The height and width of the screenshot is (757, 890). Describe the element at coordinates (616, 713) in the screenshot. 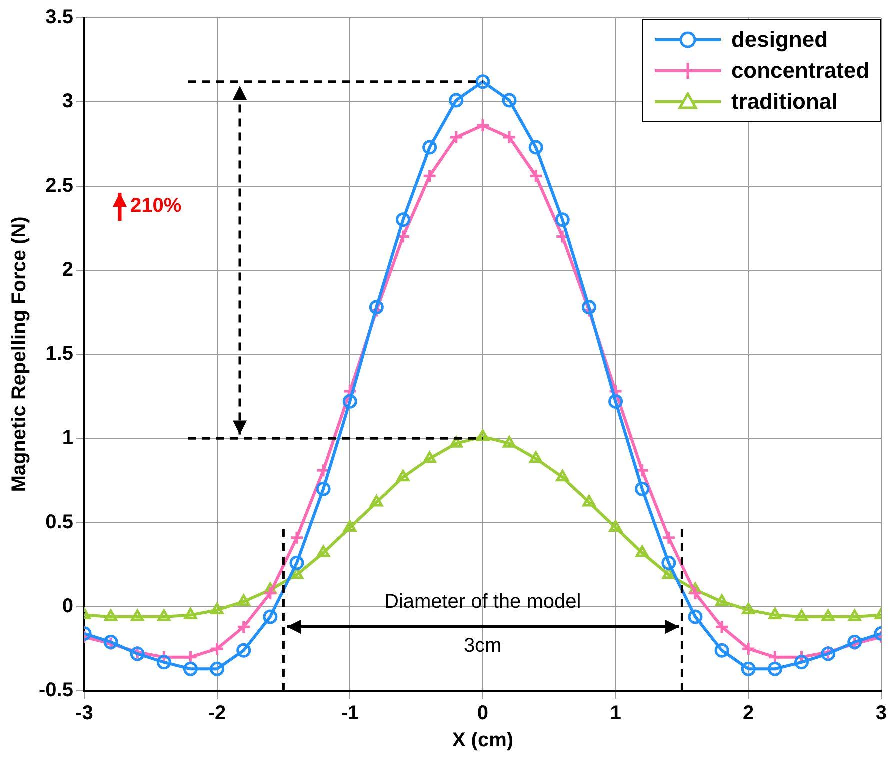

I see `x-tick-label: 1` at that location.